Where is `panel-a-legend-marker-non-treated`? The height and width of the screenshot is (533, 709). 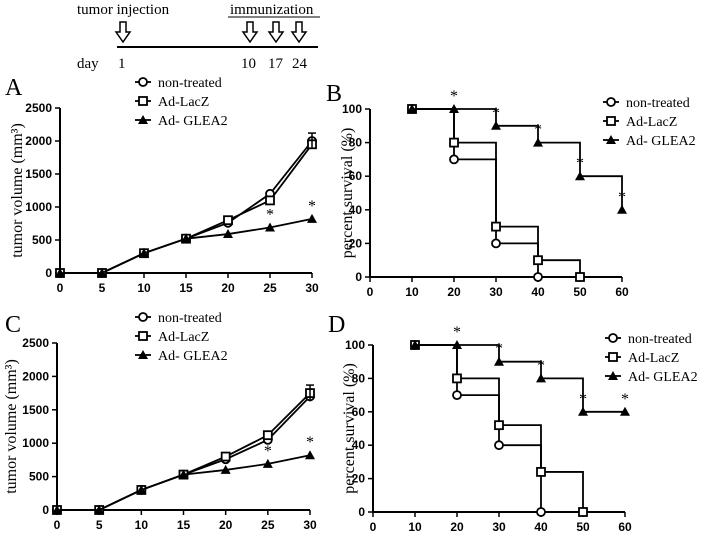 panel-a-legend-marker-non-treated is located at coordinates (143, 82).